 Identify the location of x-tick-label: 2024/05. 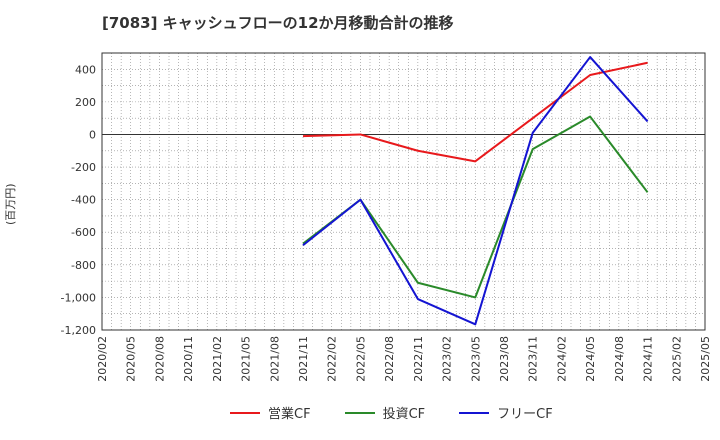
(590, 359).